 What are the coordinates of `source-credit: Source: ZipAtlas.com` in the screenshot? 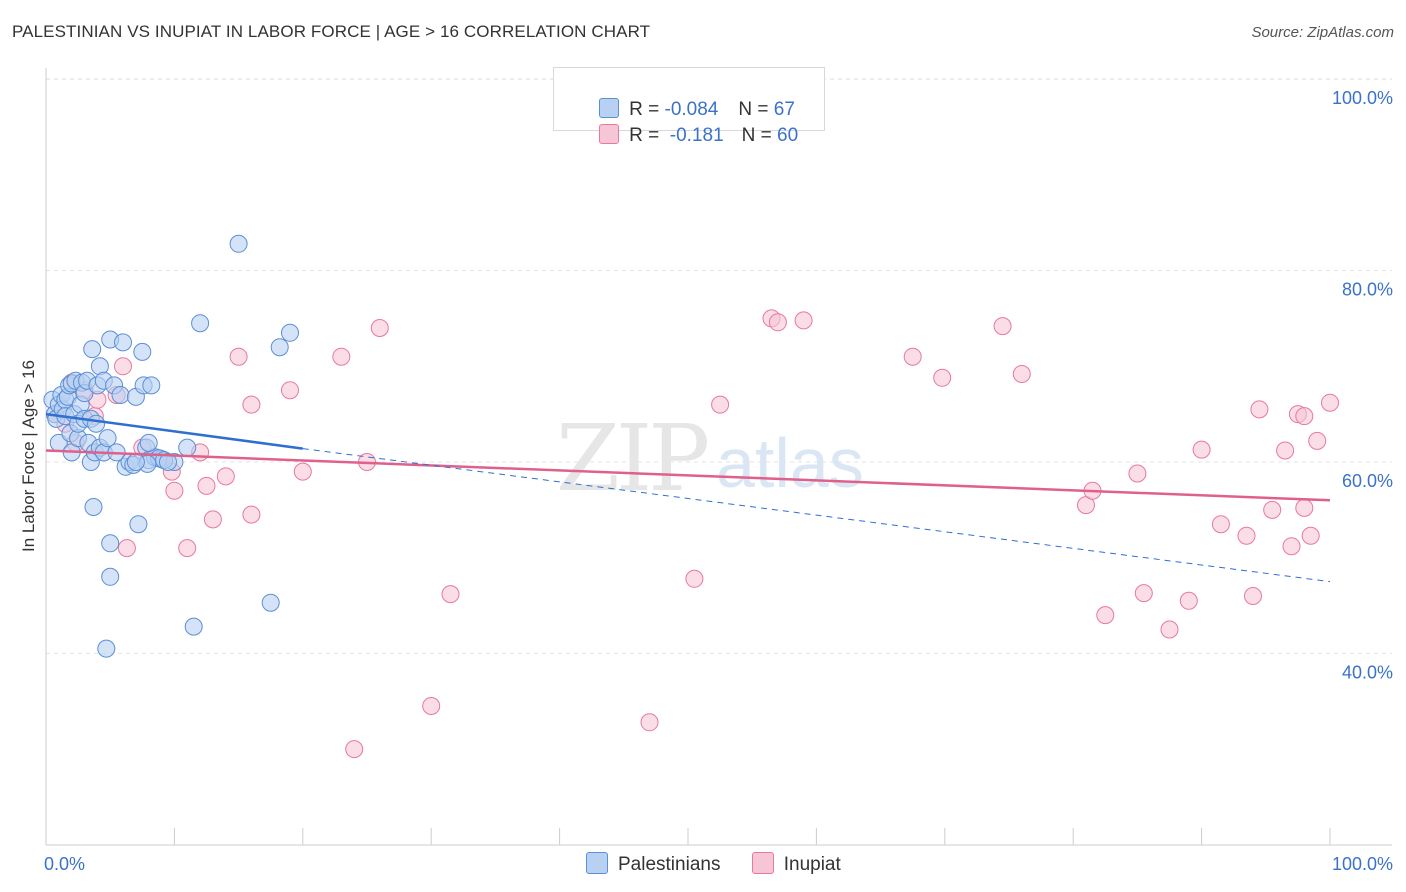 It's located at (1322, 32).